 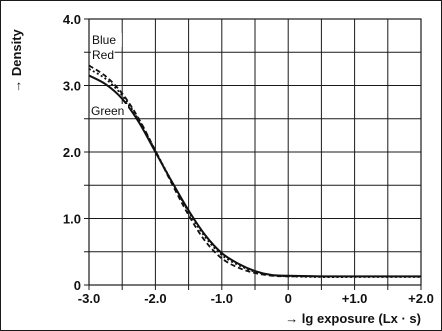 What do you see at coordinates (355, 298) in the screenshot?
I see `x-tick-label: +1.0` at bounding box center [355, 298].